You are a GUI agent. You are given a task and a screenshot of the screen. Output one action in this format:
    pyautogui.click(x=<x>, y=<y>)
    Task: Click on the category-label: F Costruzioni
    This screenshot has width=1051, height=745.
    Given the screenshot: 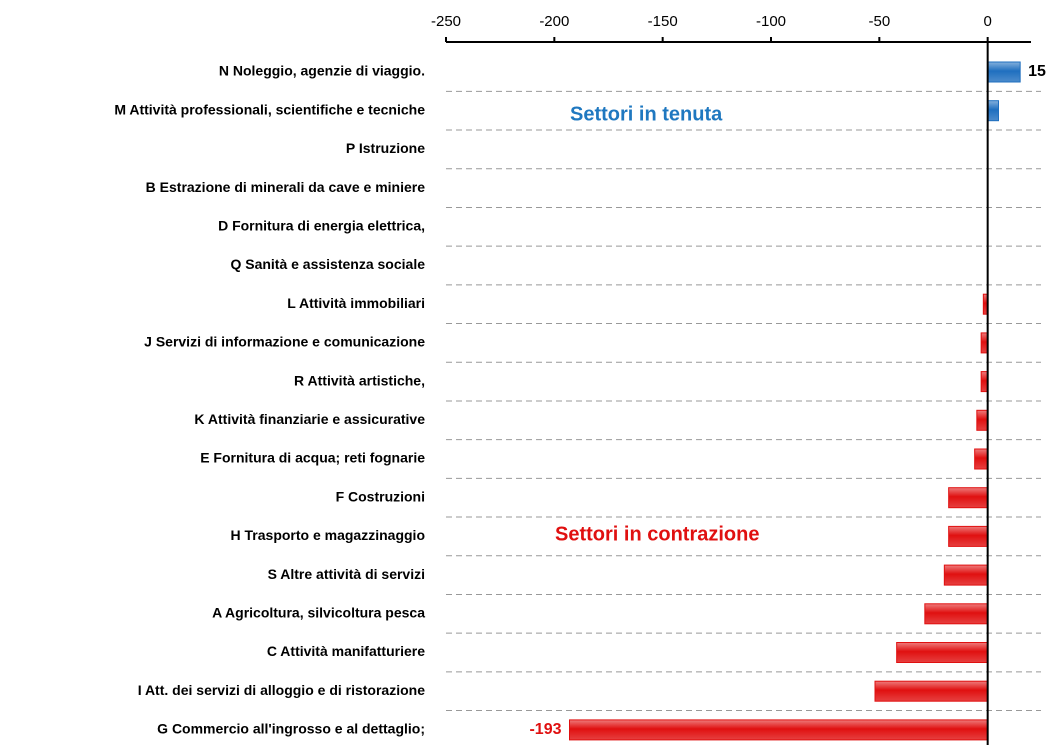 What is the action you would take?
    pyautogui.click(x=380, y=496)
    